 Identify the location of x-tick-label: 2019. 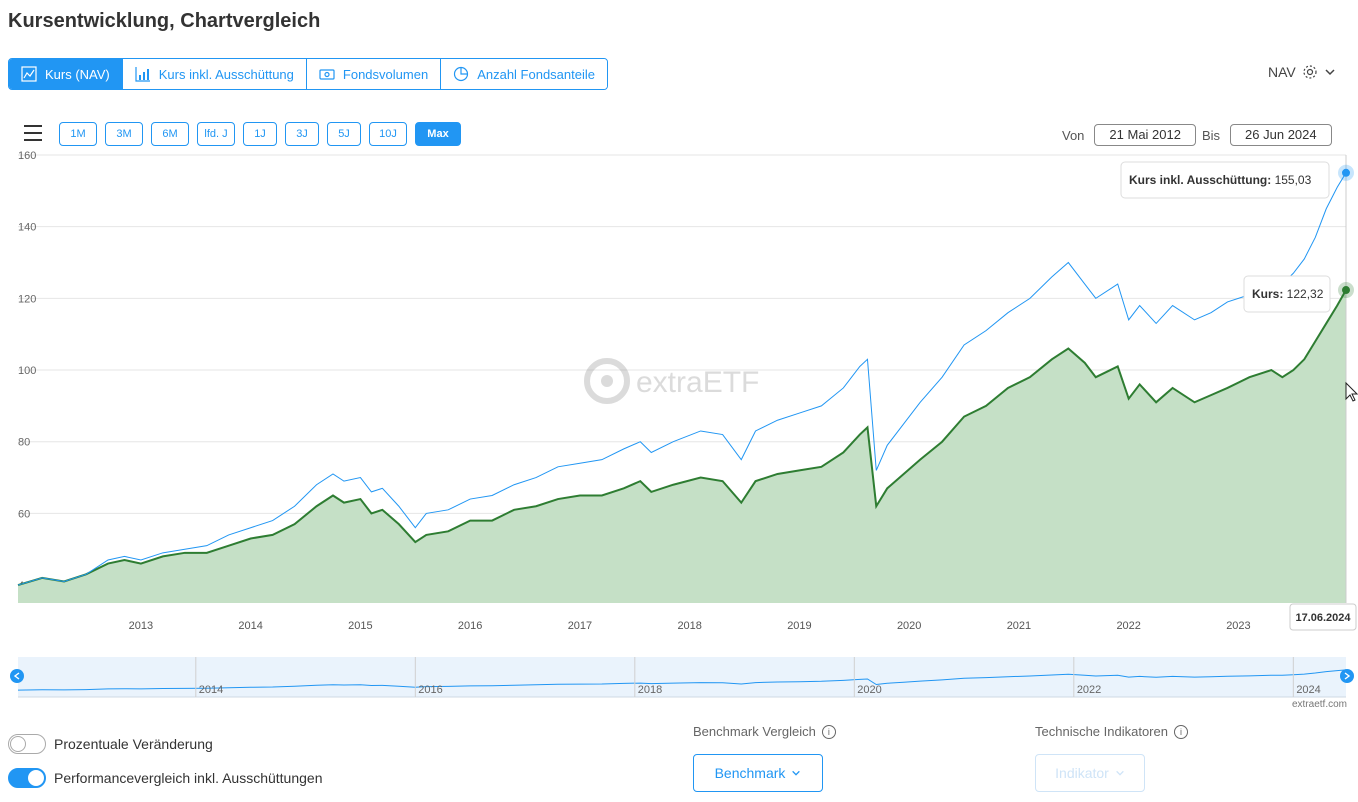
(799, 626).